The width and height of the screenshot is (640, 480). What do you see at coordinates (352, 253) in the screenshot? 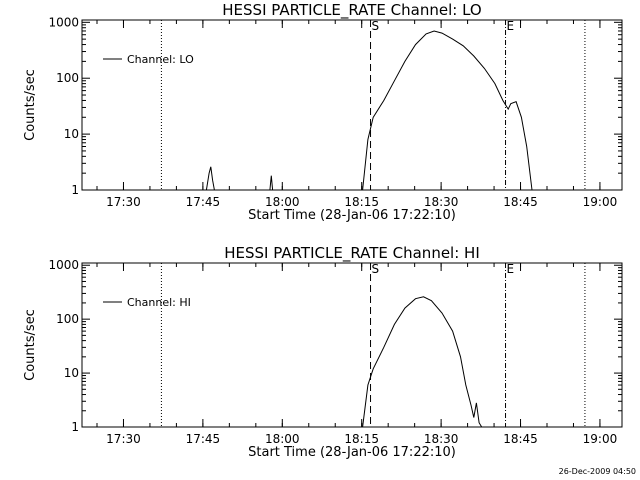
I see `chart-title: HESSI PARTICLE_RATE Channel: HI` at bounding box center [352, 253].